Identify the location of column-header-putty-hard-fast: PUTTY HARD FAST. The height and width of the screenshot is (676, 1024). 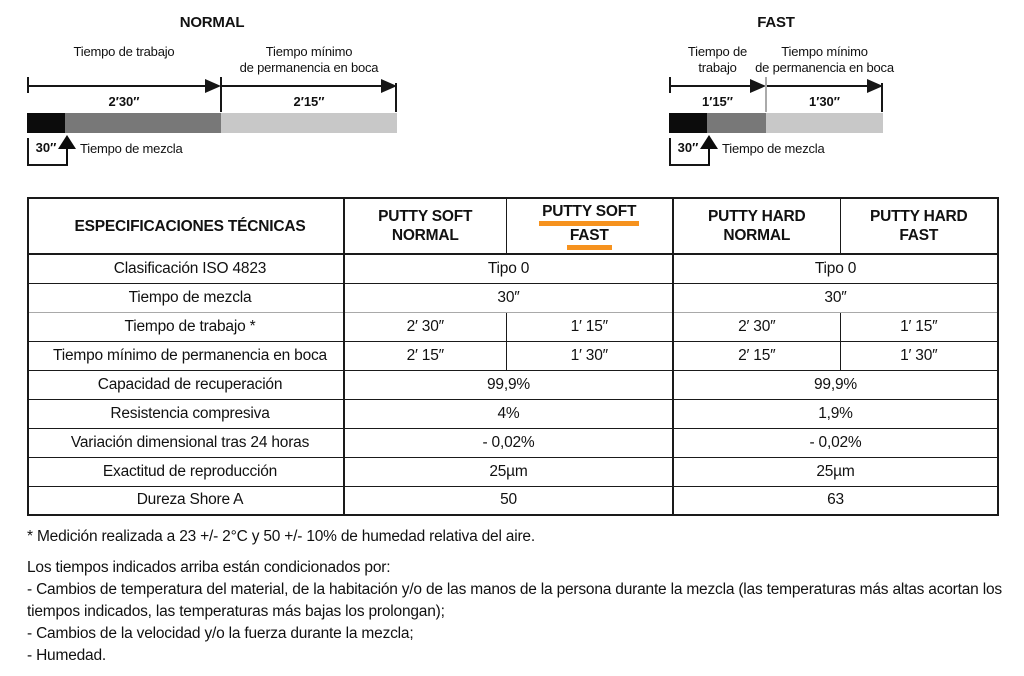
(919, 226).